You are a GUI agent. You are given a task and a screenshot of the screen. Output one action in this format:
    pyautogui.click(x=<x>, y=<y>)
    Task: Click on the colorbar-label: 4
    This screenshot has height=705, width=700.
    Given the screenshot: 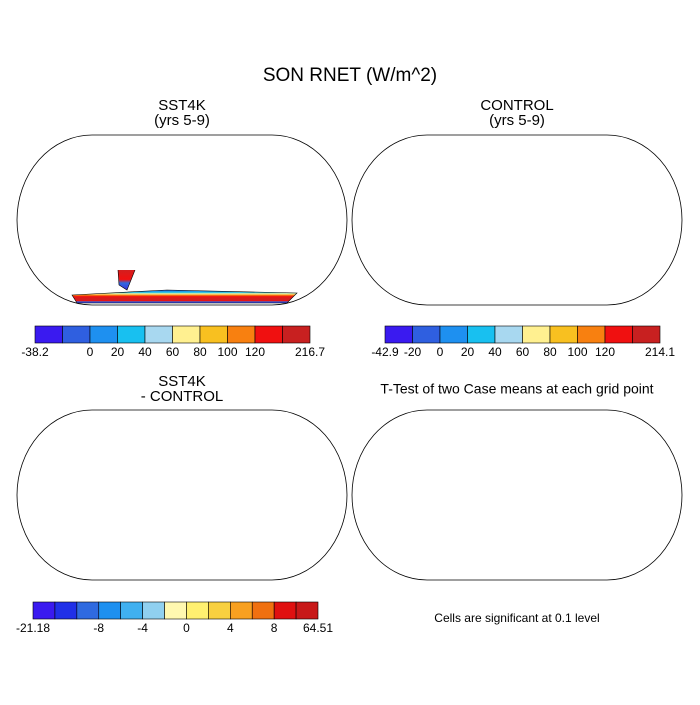 What is the action you would take?
    pyautogui.click(x=230, y=628)
    